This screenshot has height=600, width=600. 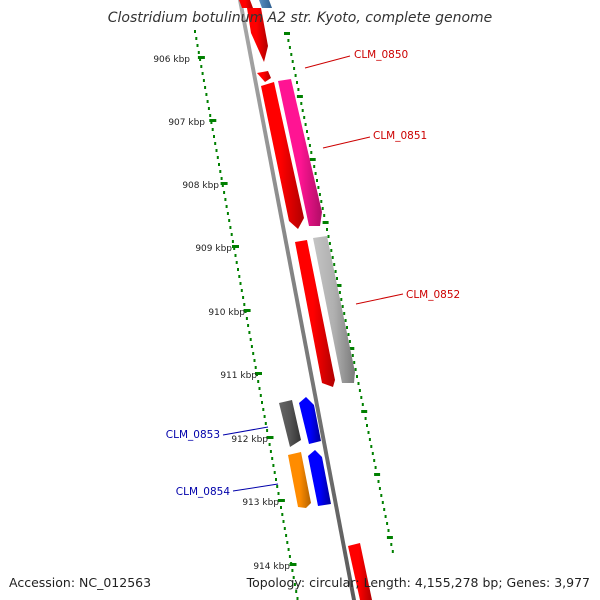 What do you see at coordinates (400, 136) in the screenshot?
I see `gene-label-clm-0851: CLM_0851` at bounding box center [400, 136].